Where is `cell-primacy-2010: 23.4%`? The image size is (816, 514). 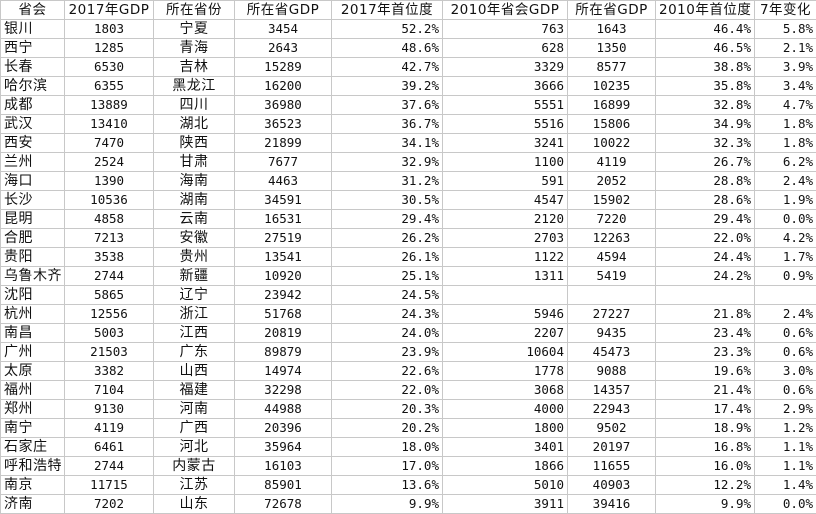 cell-primacy-2010: 23.4% is located at coordinates (705, 333).